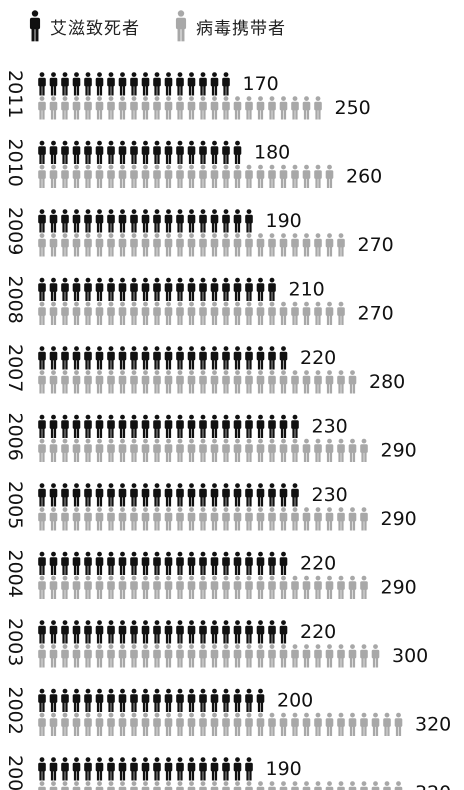 This screenshot has height=790, width=464. Describe the element at coordinates (15, 574) in the screenshot. I see `year-label: 2004` at that location.